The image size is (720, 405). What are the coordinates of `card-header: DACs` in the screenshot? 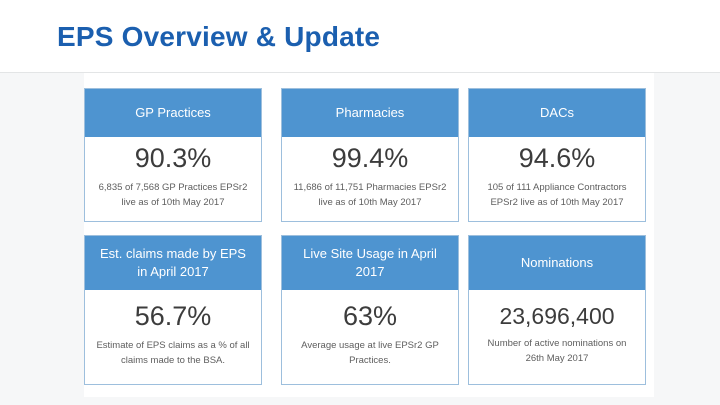 It's located at (557, 113).